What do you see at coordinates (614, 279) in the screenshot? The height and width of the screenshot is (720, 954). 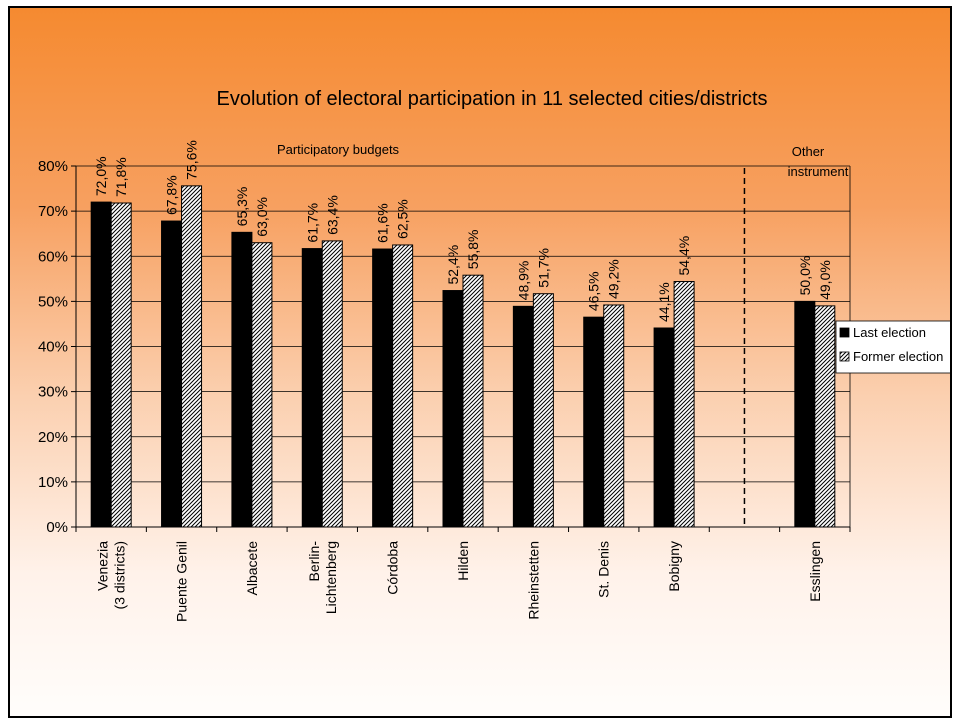 I see `data-label-former: 49,2%` at bounding box center [614, 279].